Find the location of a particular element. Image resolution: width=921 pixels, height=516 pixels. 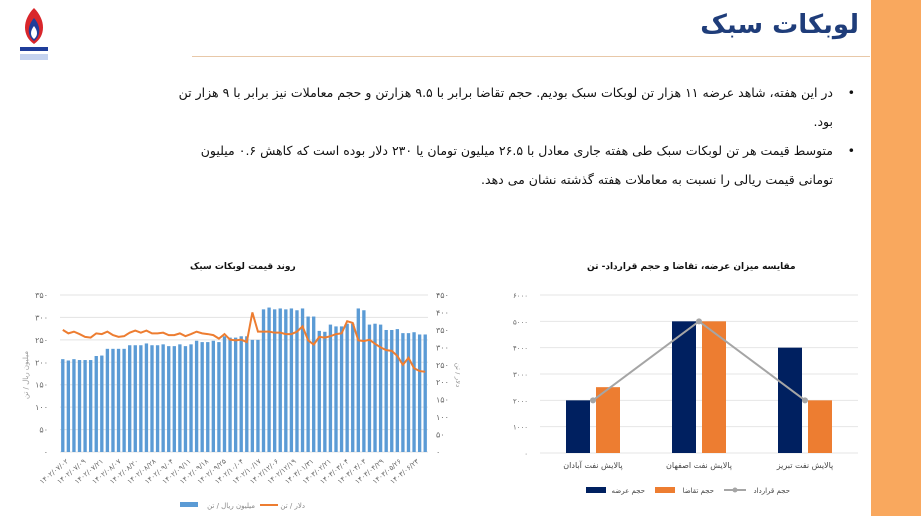

legend-supply-swatch is located at coordinates (596, 490).